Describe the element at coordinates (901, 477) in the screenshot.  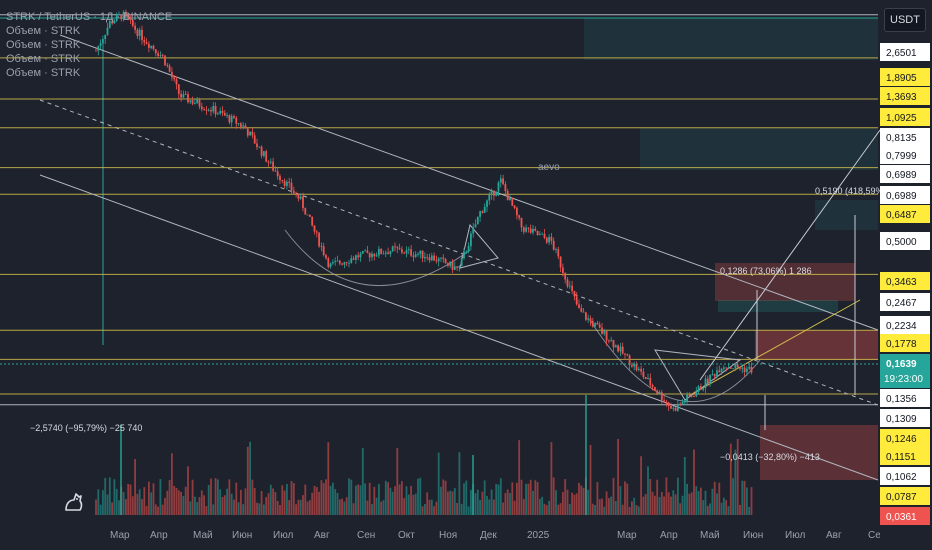
I see `price-axis-label-18: 0,1062` at that location.